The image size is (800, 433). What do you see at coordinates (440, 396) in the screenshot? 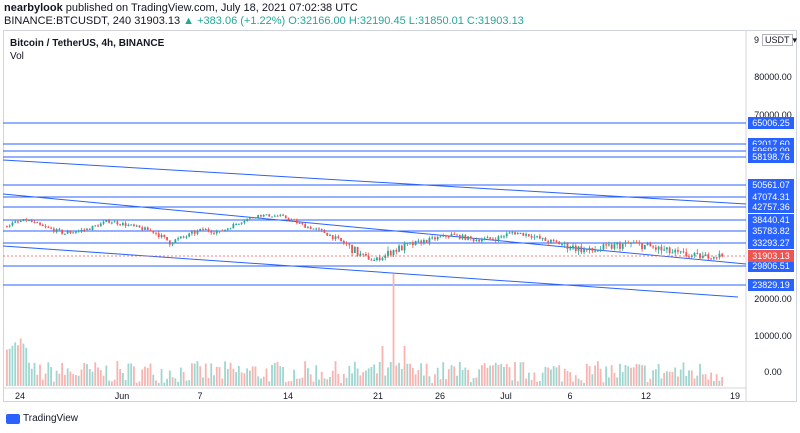
I see `time-tick-label: 26` at bounding box center [440, 396].